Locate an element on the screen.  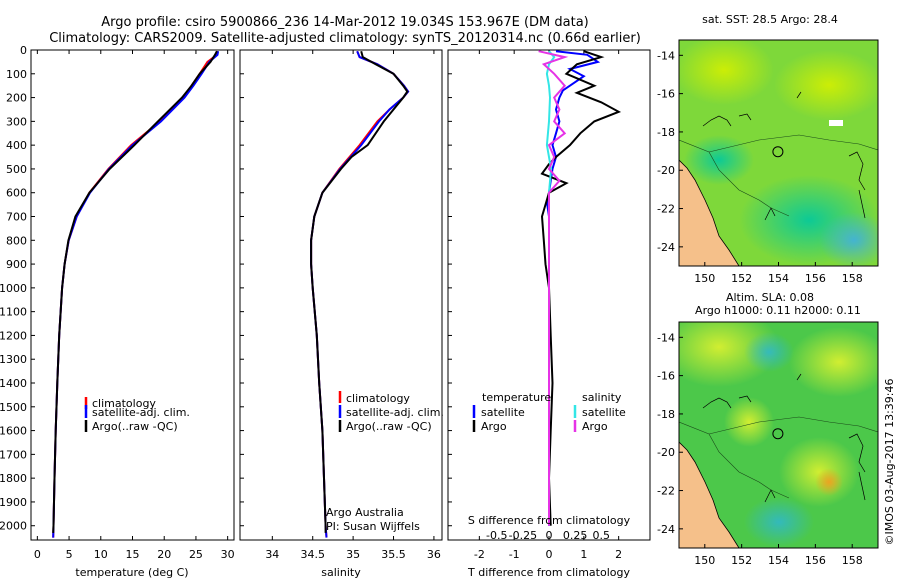
depth-tick-label: 700 is located at coordinates (16, 217).